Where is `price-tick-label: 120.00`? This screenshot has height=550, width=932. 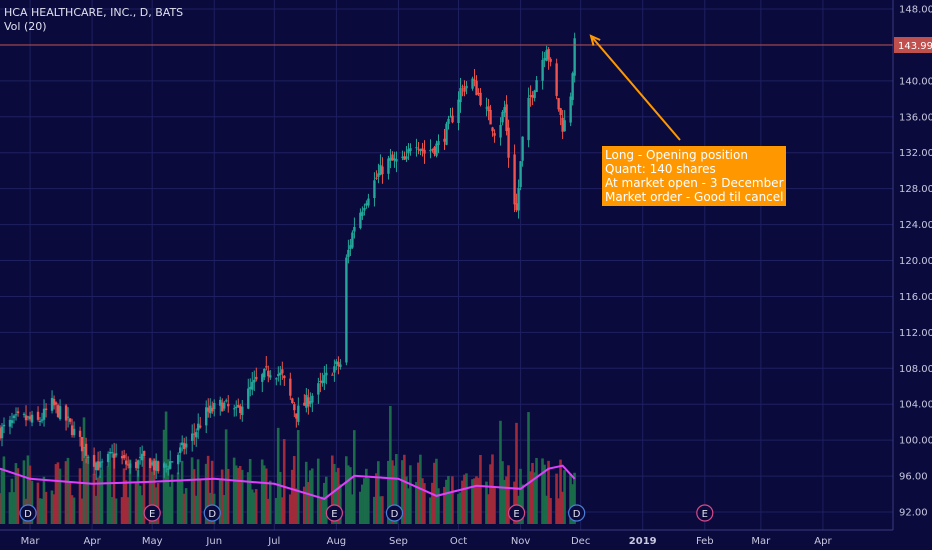 price-tick-label: 120.00 is located at coordinates (915, 261).